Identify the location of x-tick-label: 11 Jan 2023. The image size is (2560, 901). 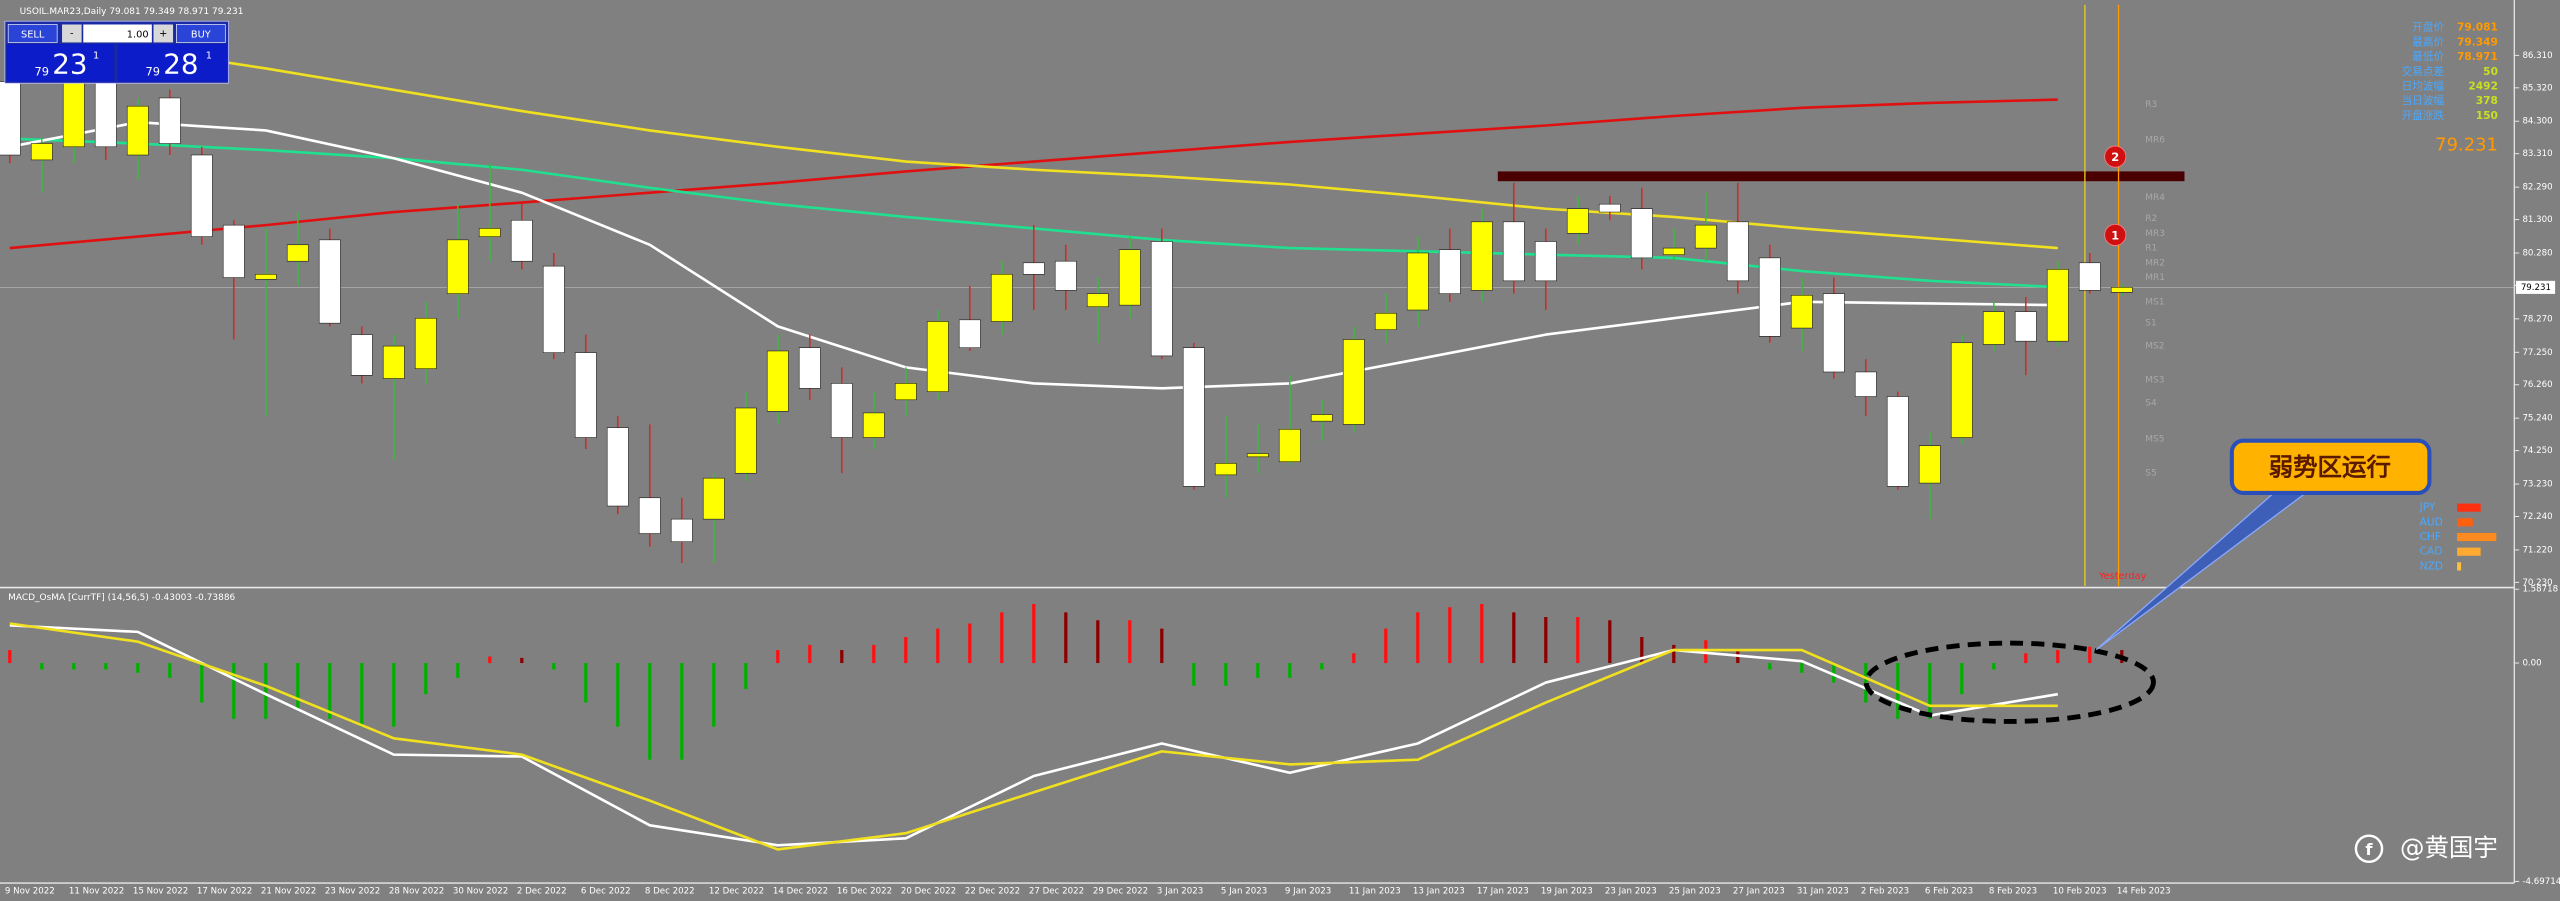
(1375, 892).